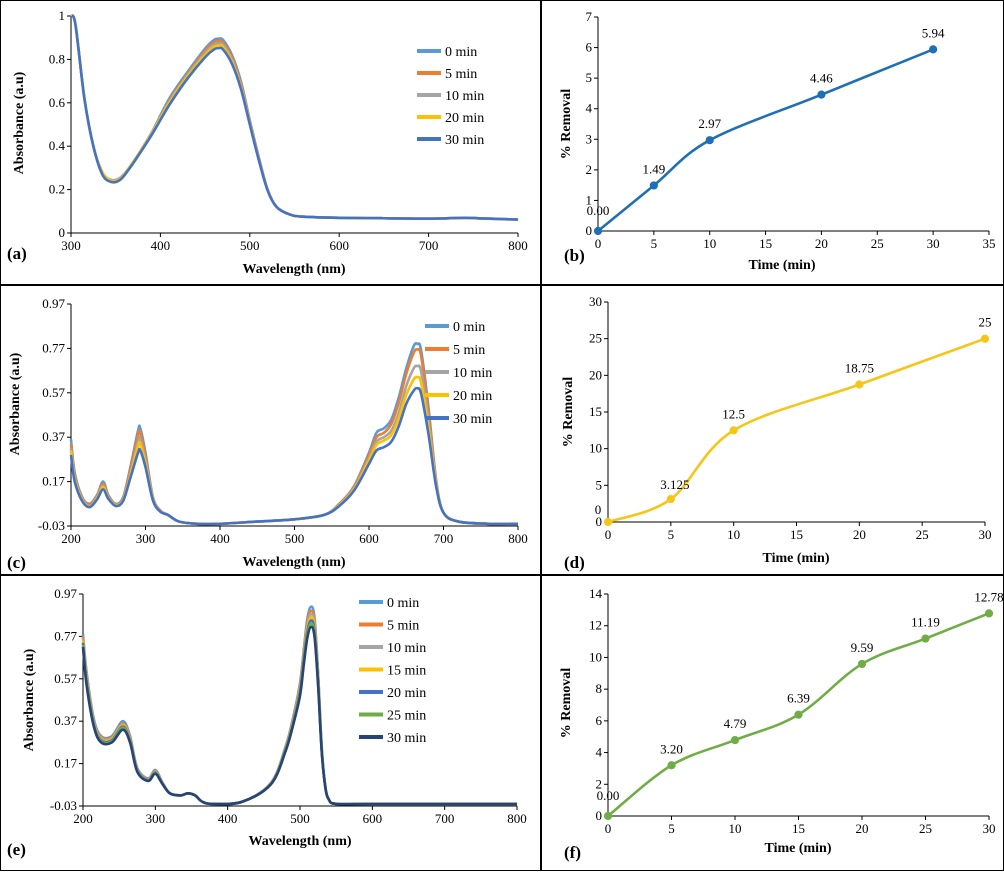 The height and width of the screenshot is (875, 1004). What do you see at coordinates (294, 117) in the screenshot?
I see `series-line-30-min` at bounding box center [294, 117].